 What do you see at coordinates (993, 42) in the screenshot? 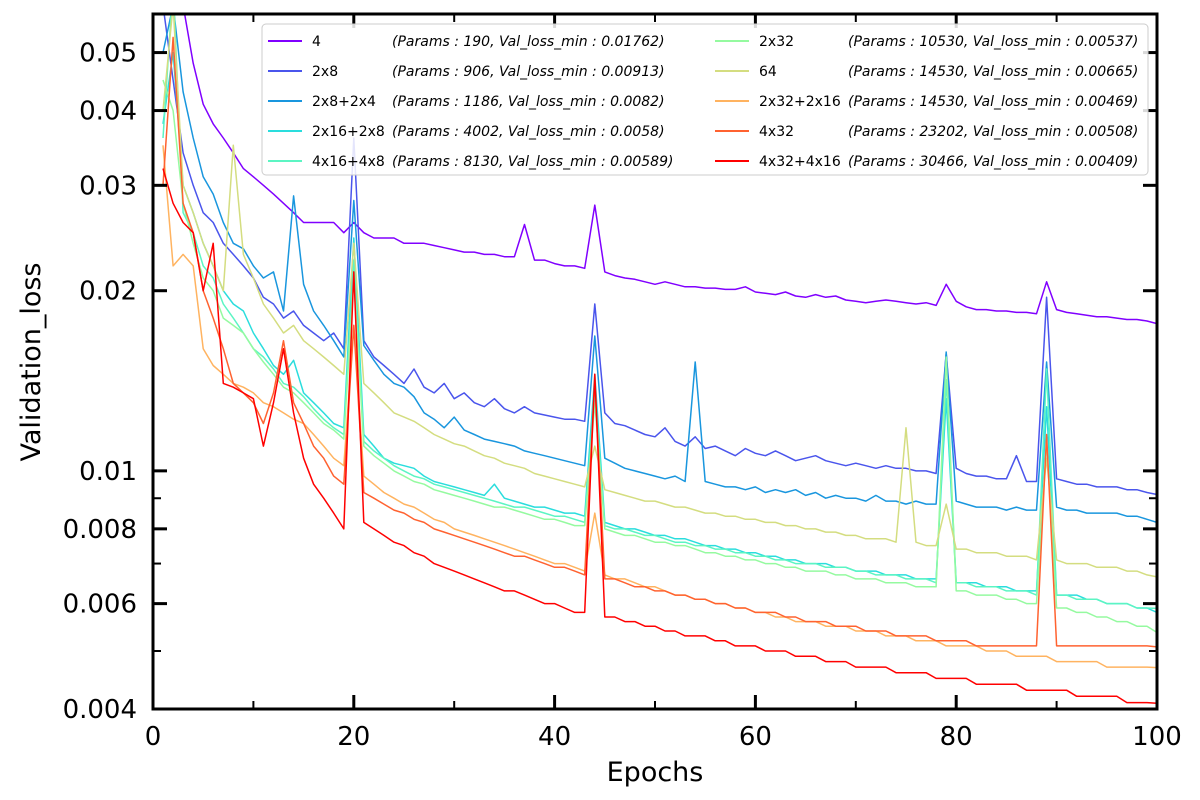
I see `legend-stats: (Params : 10530, Val_loss_min : 0.00537)` at bounding box center [993, 42].